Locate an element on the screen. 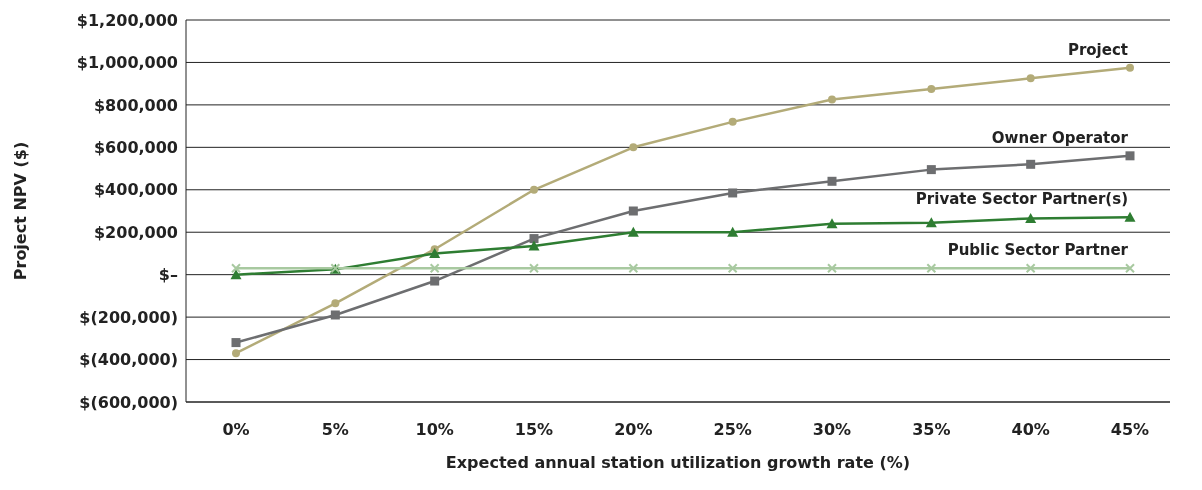 The width and height of the screenshot is (1202, 490). y-axis-title: Project NPV ($) is located at coordinates (20, 211).